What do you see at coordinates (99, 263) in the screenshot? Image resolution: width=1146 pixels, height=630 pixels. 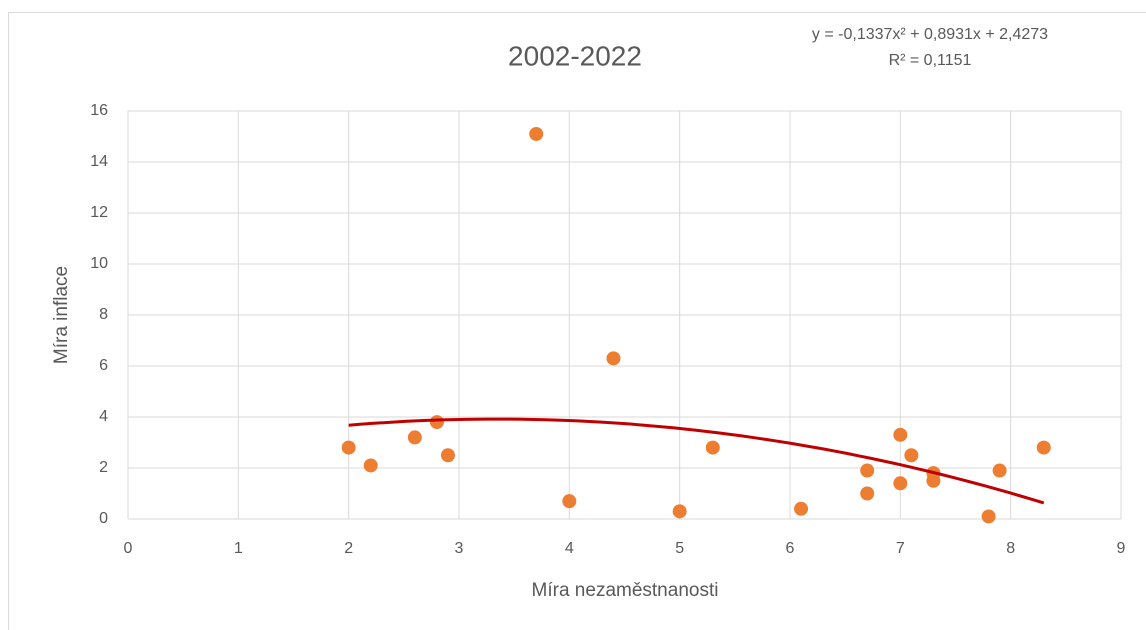 I see `y-tick-label: 10` at bounding box center [99, 263].